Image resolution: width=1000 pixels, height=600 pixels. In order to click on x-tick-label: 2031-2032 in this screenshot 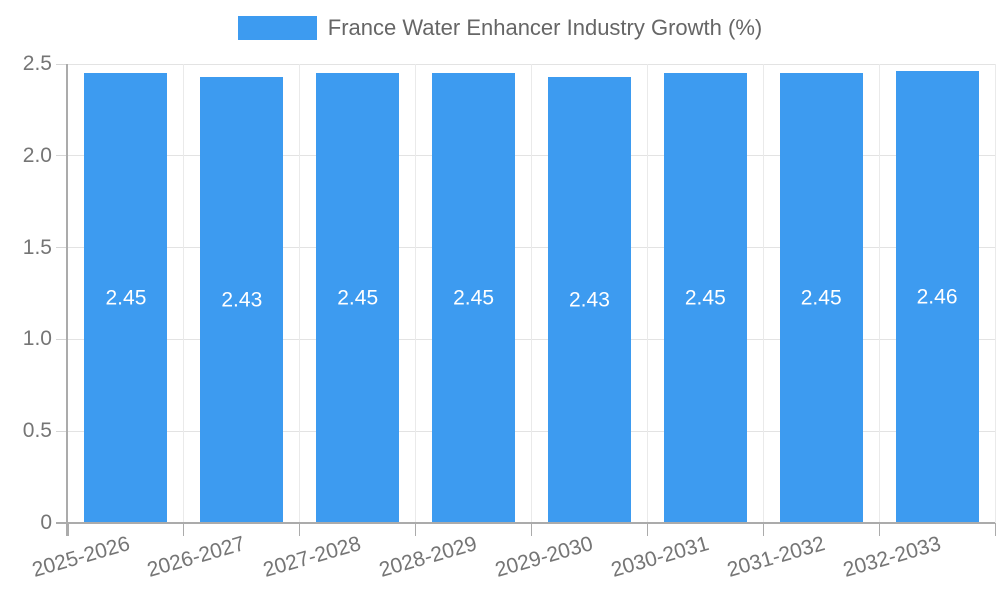, I will do `click(776, 557)`.